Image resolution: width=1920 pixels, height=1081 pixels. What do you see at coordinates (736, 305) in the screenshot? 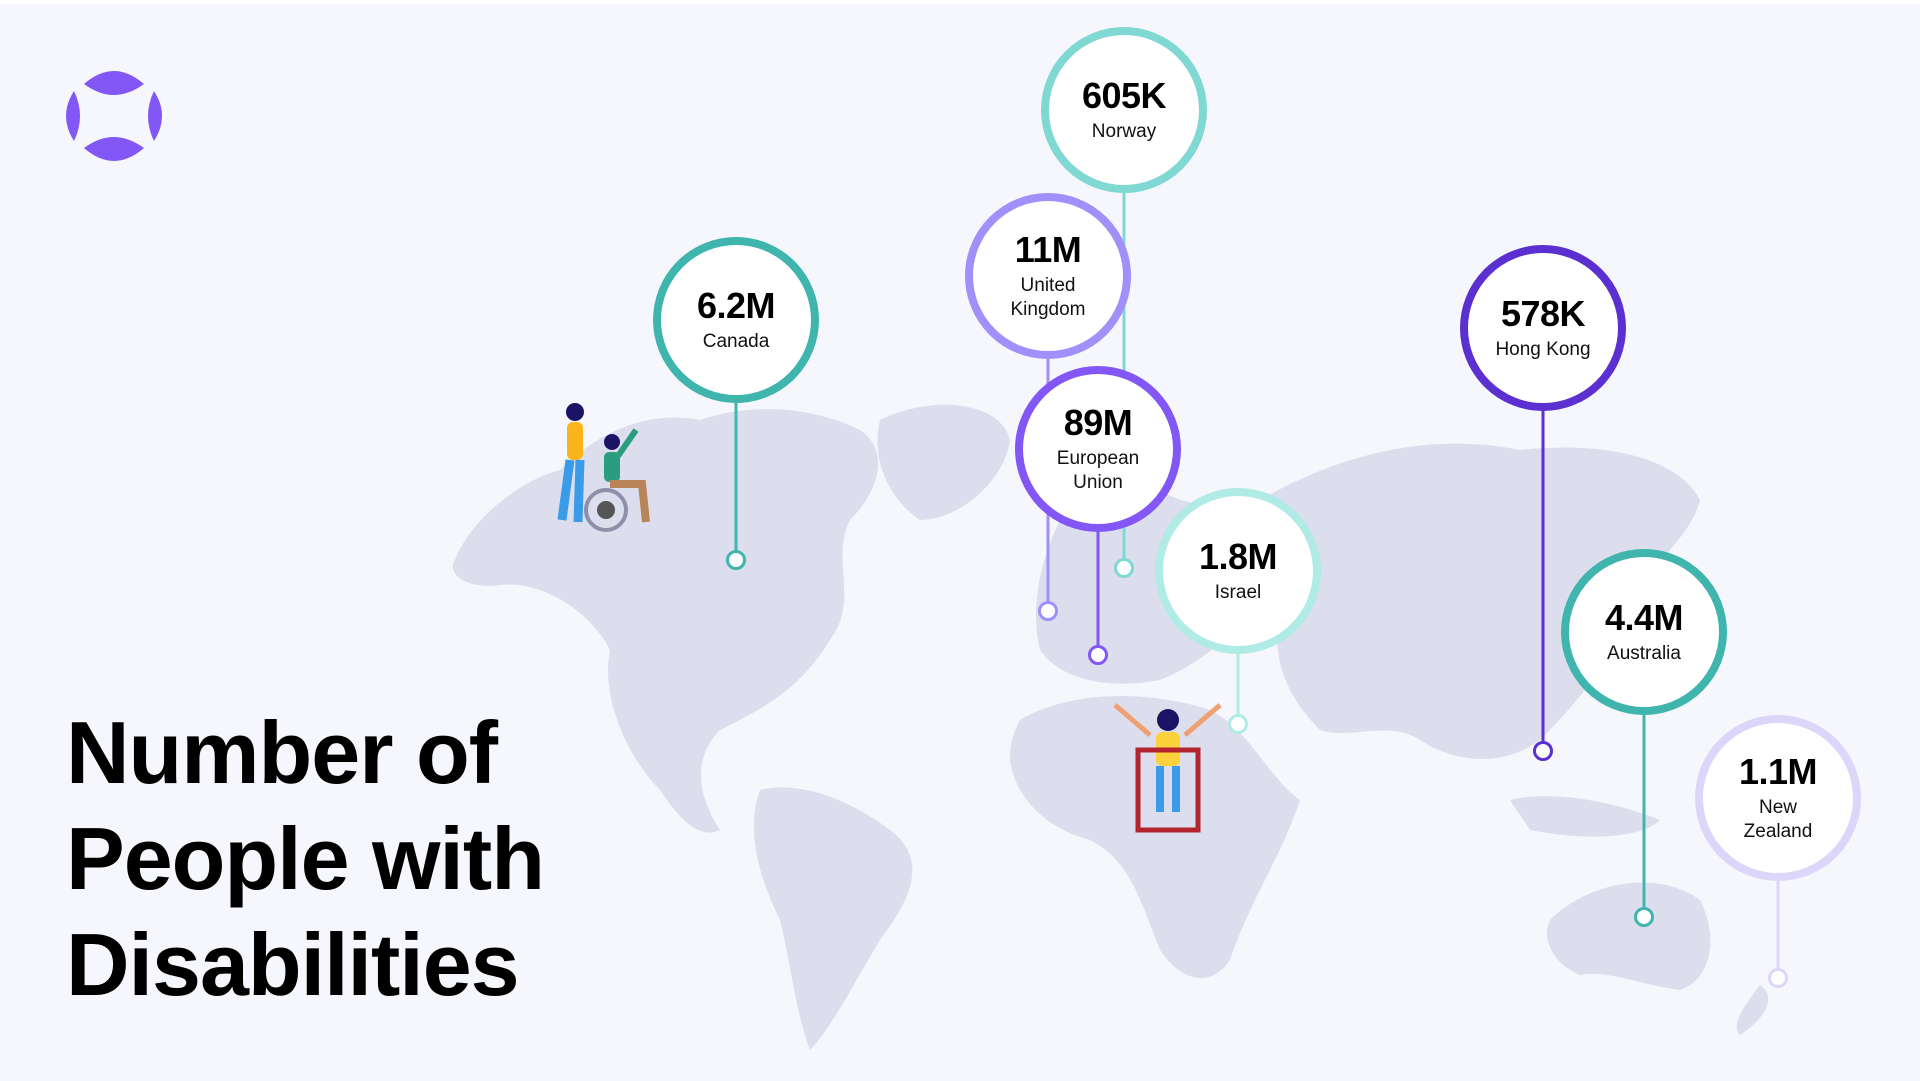
I see `stat-value: 6.2M` at bounding box center [736, 305].